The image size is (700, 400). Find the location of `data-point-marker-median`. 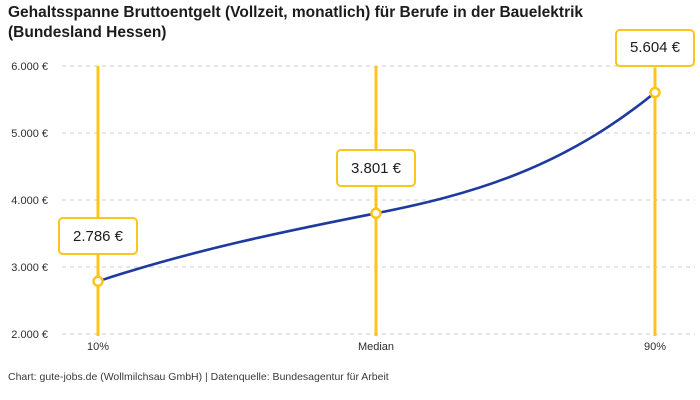

data-point-marker-median is located at coordinates (376, 213).